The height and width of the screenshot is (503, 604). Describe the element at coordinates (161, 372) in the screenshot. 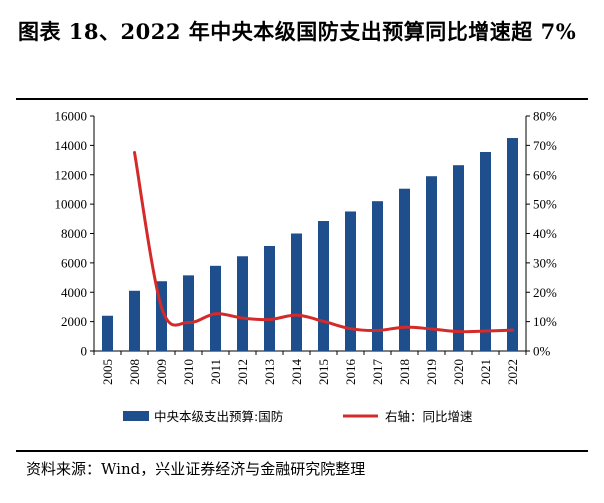

I see `x-tick-label: 2009` at that location.